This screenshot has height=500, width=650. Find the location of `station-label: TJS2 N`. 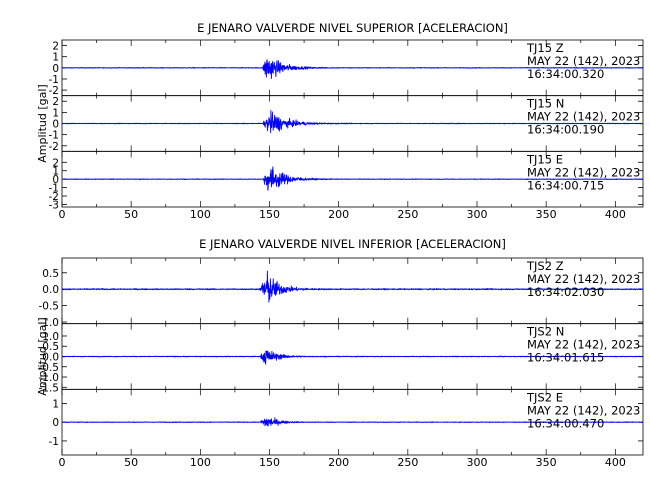

station-label: TJS2 N is located at coordinates (545, 332).